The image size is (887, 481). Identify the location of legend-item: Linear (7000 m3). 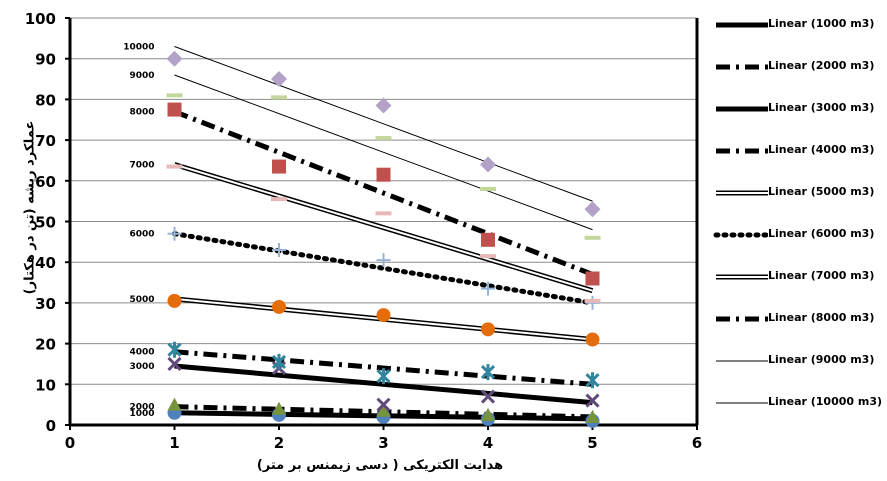
(798, 277).